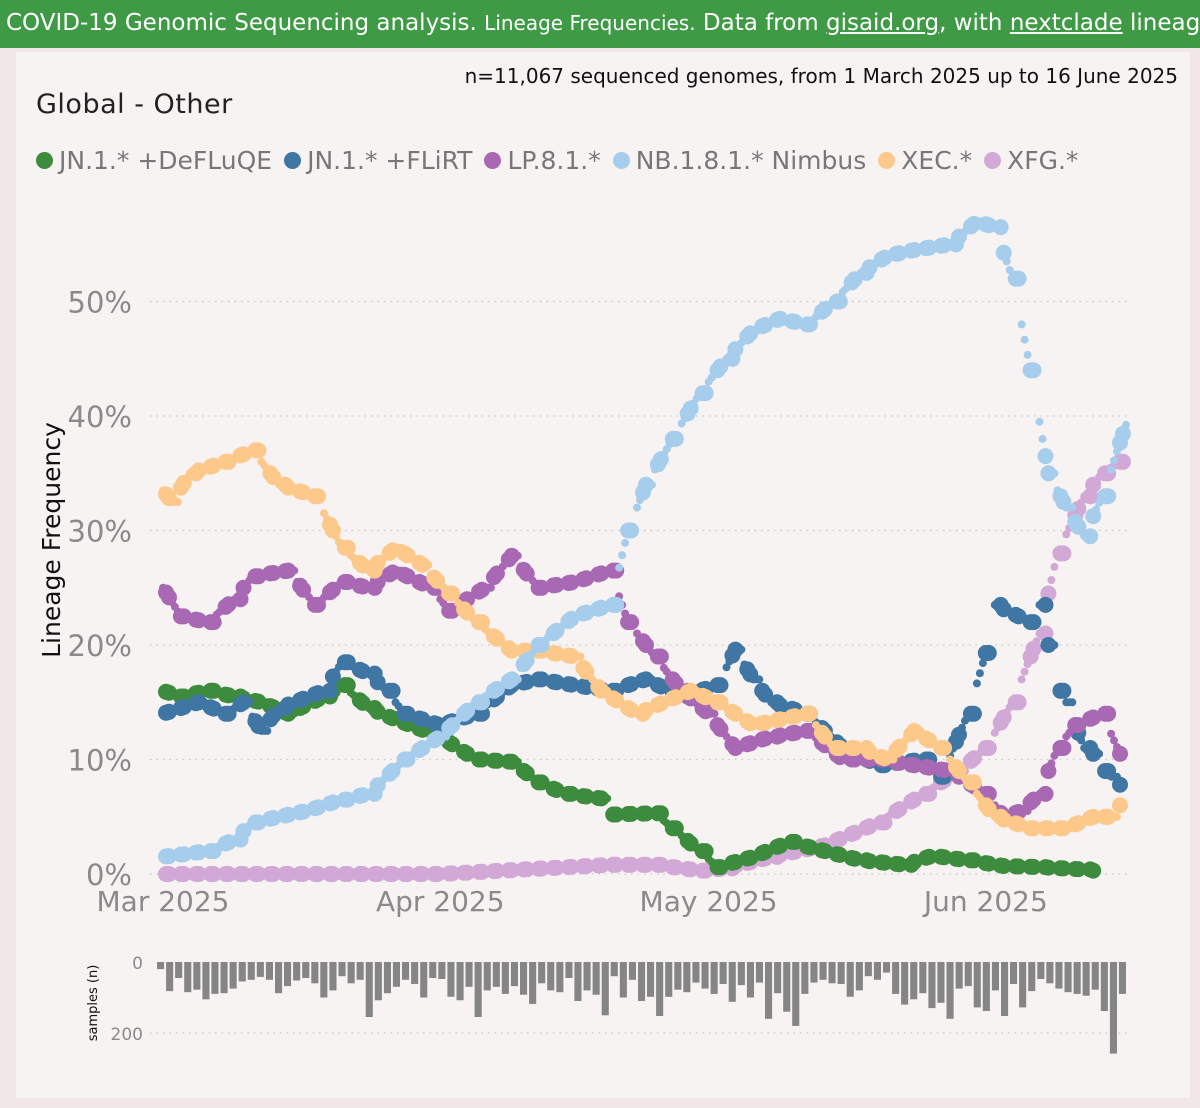 Image resolution: width=1200 pixels, height=1108 pixels. I want to click on y-tick-label: 20%, so click(100, 646).